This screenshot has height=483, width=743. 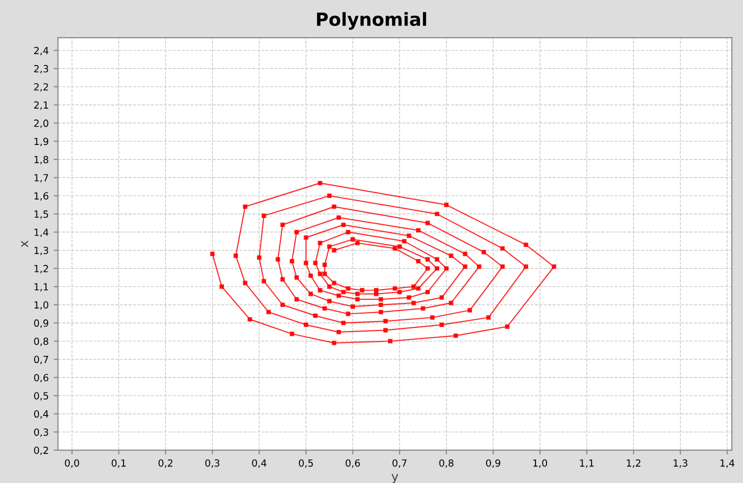 What do you see at coordinates (41, 51) in the screenshot?
I see `y-tick-label: 2,4` at bounding box center [41, 51].